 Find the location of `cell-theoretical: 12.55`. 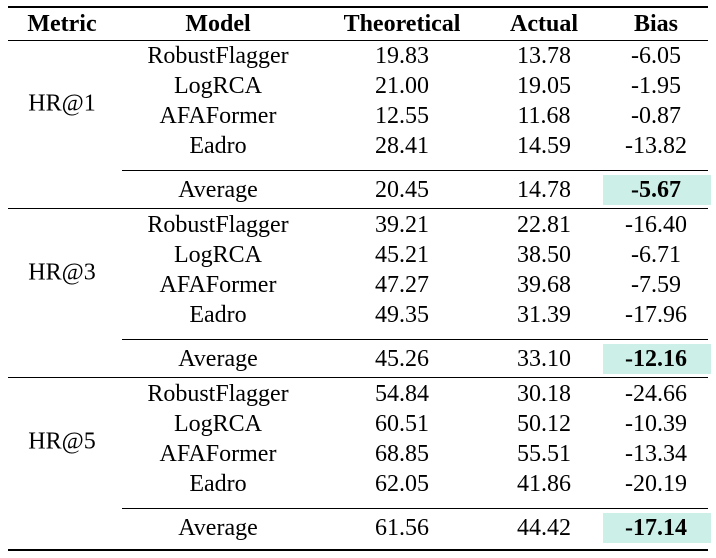

cell-theoretical: 12.55 is located at coordinates (402, 116).